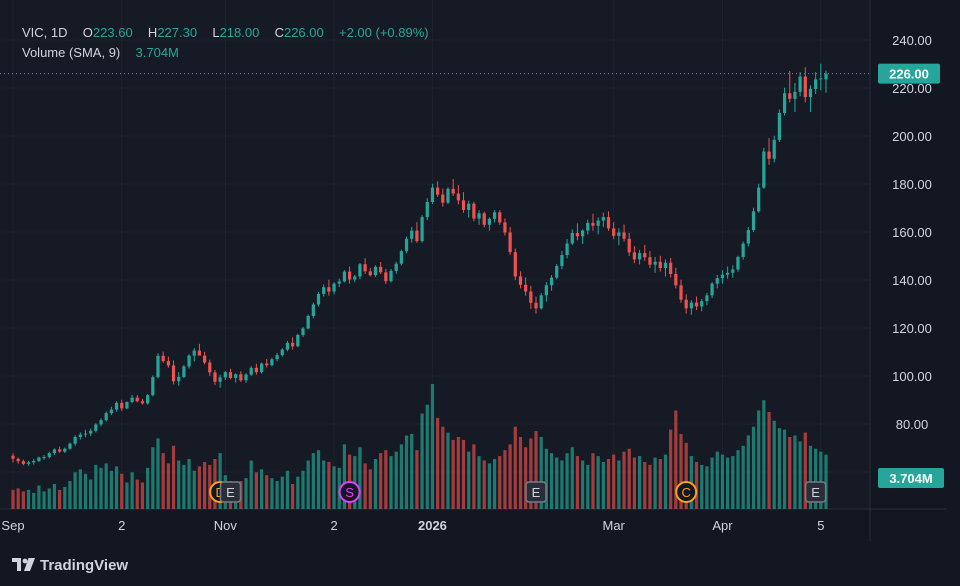 This screenshot has width=960, height=586. I want to click on price-tick-label: 80.00, so click(912, 424).